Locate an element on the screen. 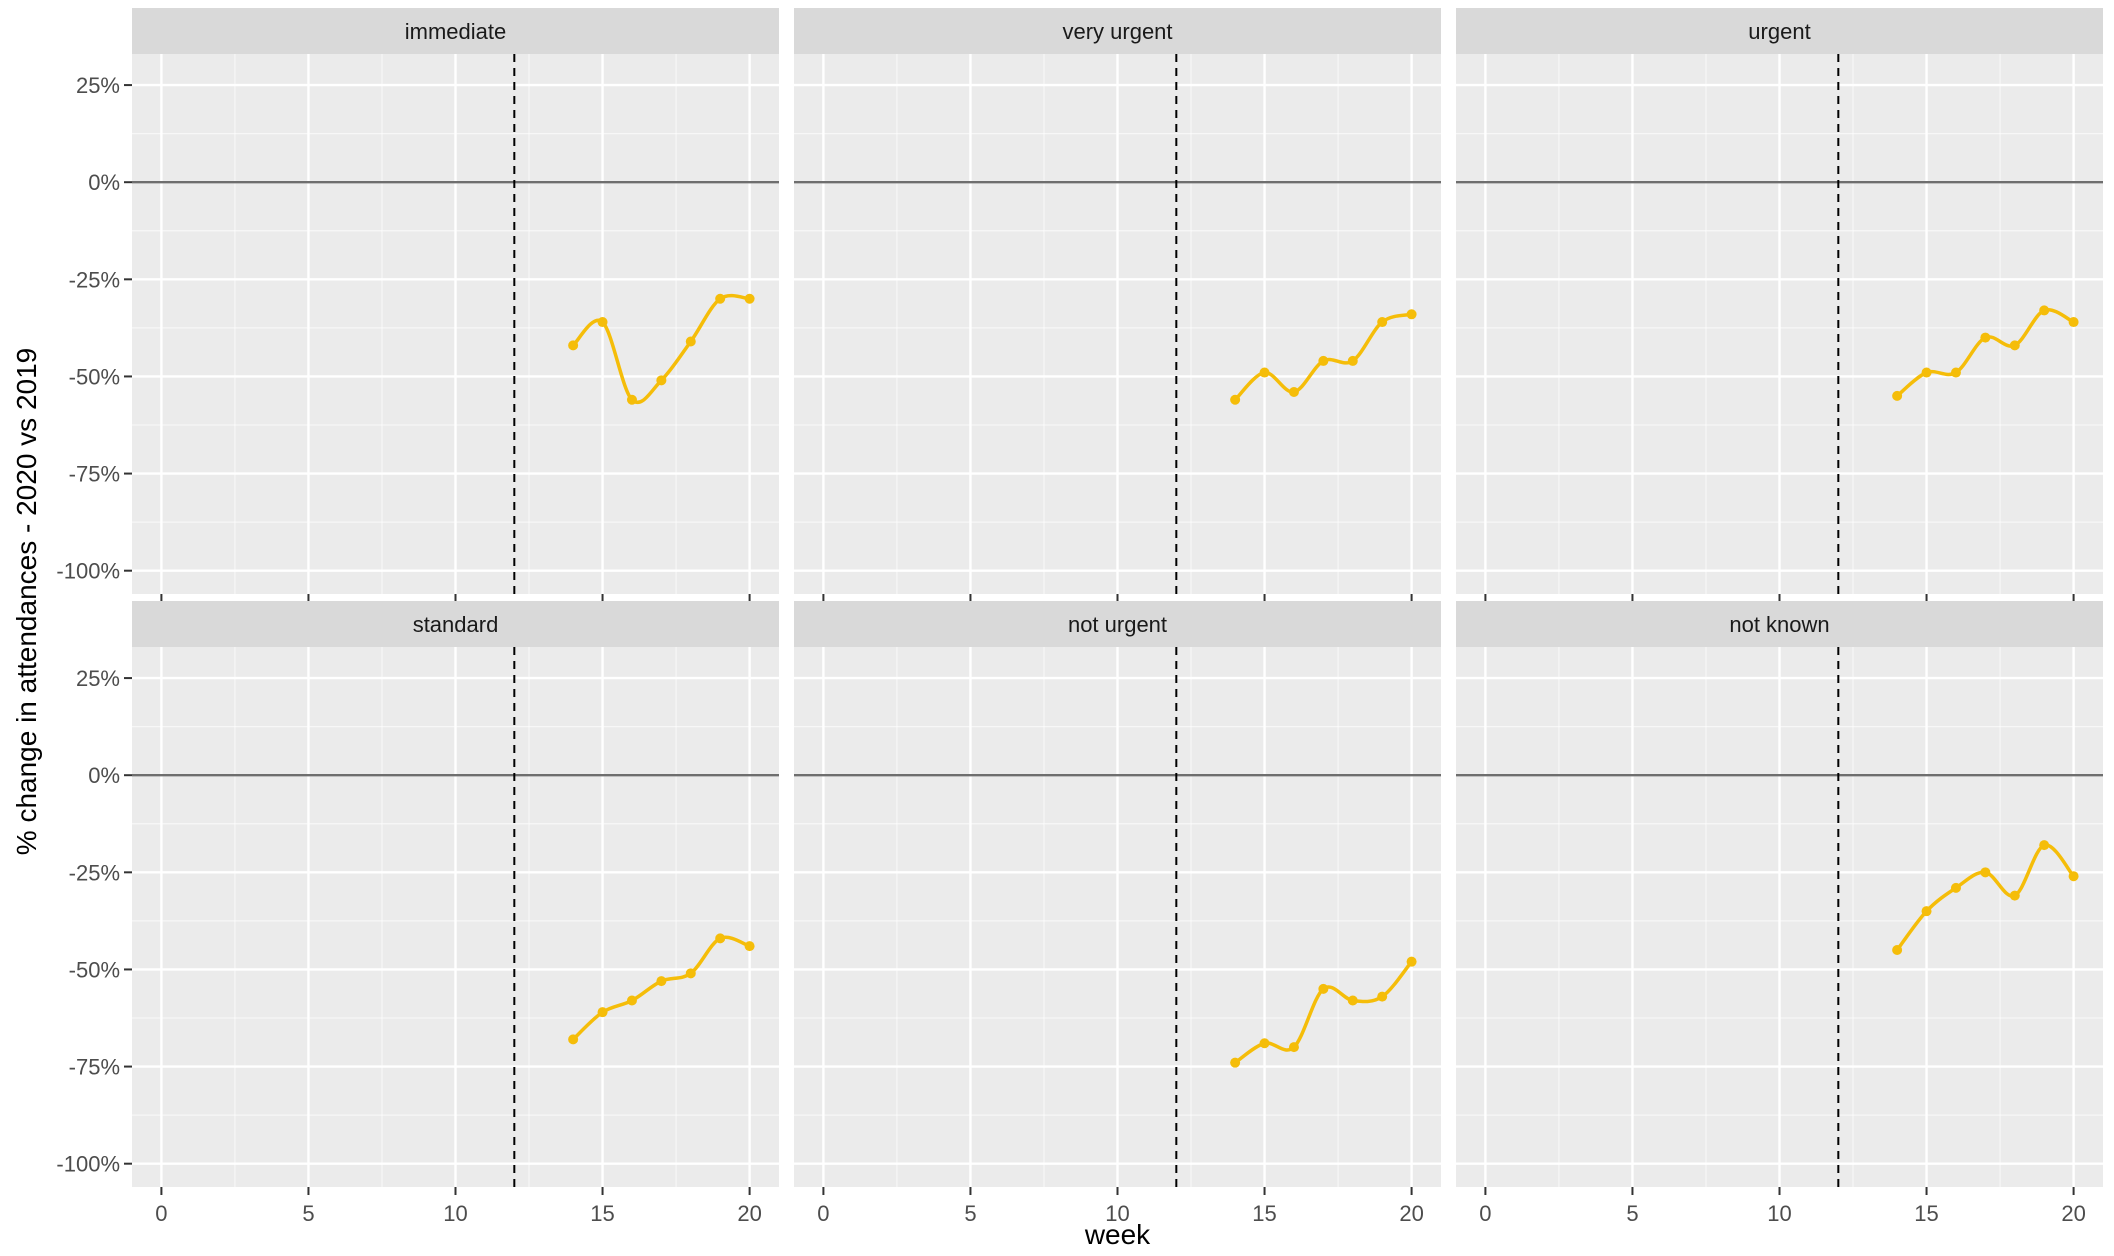 This screenshot has width=2114, height=1256. facet-title: urgent is located at coordinates (1779, 31).